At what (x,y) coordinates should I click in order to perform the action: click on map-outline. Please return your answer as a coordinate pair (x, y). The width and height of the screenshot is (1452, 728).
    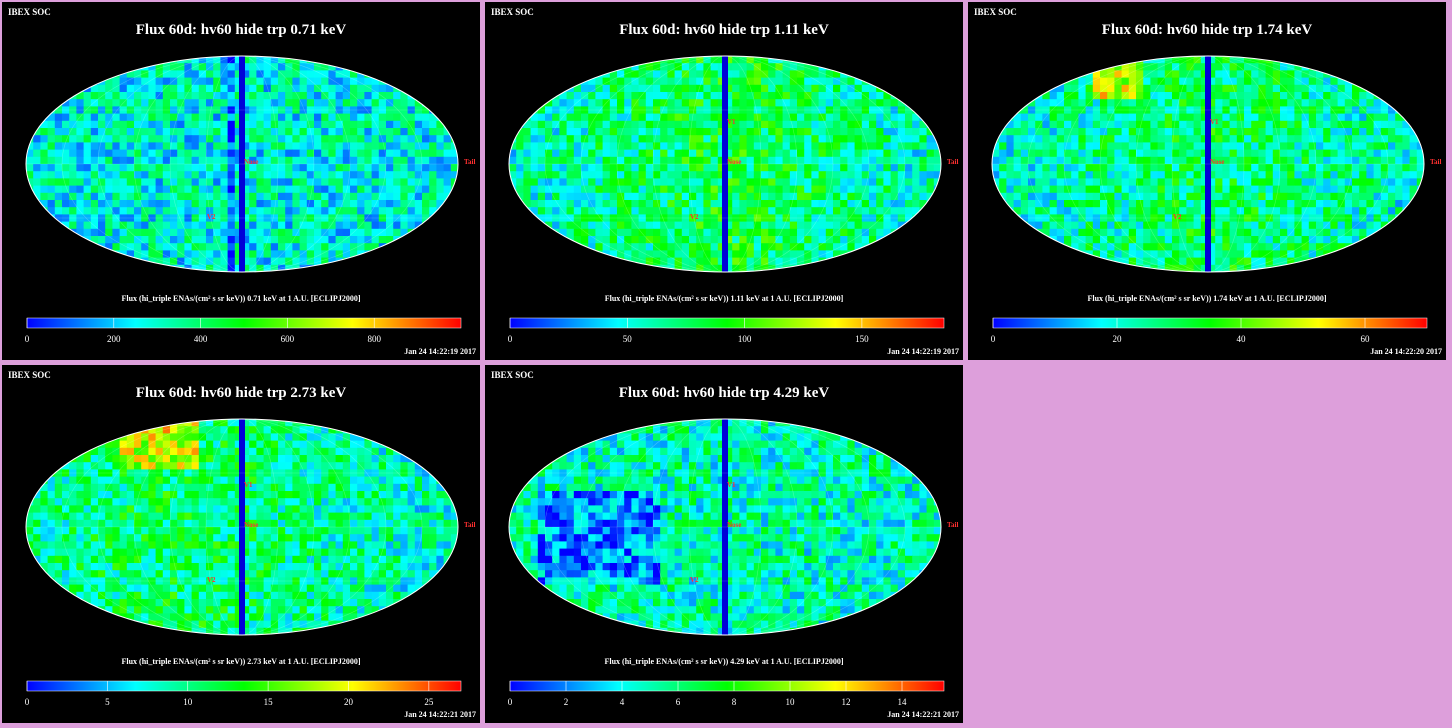
    Looking at the image, I should click on (242, 164).